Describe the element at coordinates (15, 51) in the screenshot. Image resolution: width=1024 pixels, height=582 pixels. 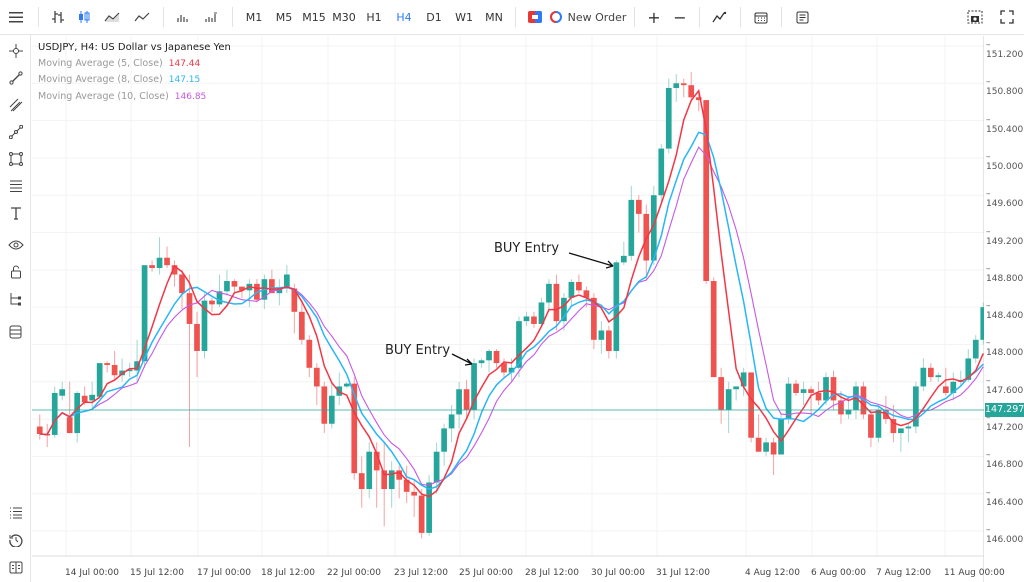
I see `crosshair-icon` at that location.